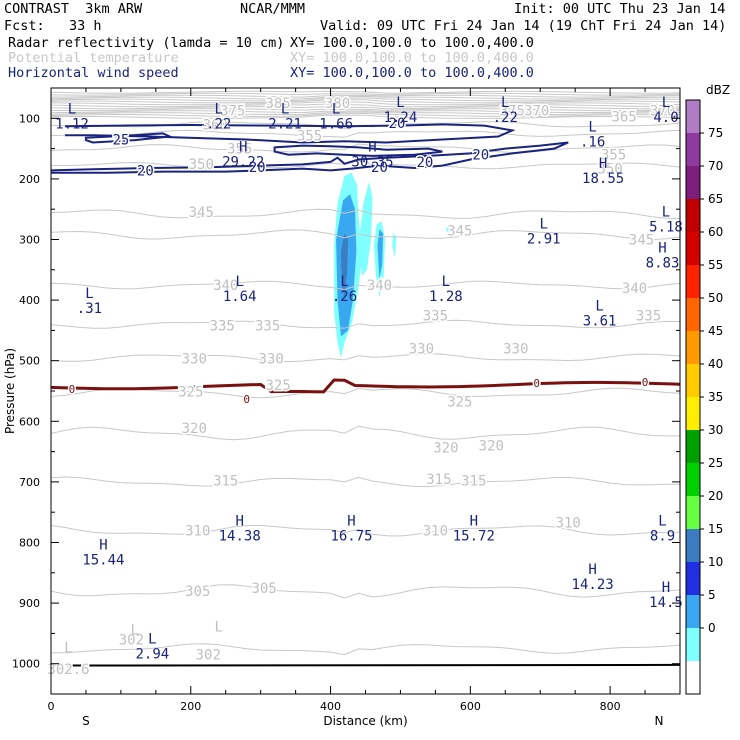 The height and width of the screenshot is (740, 740). What do you see at coordinates (592, 142) in the screenshot?
I see `extremum-value: .16` at bounding box center [592, 142].